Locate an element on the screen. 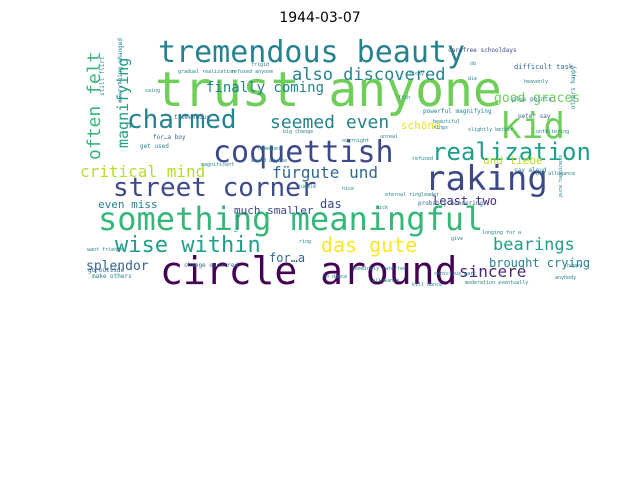  cloud-word: others happy is located at coordinates (573, 87).